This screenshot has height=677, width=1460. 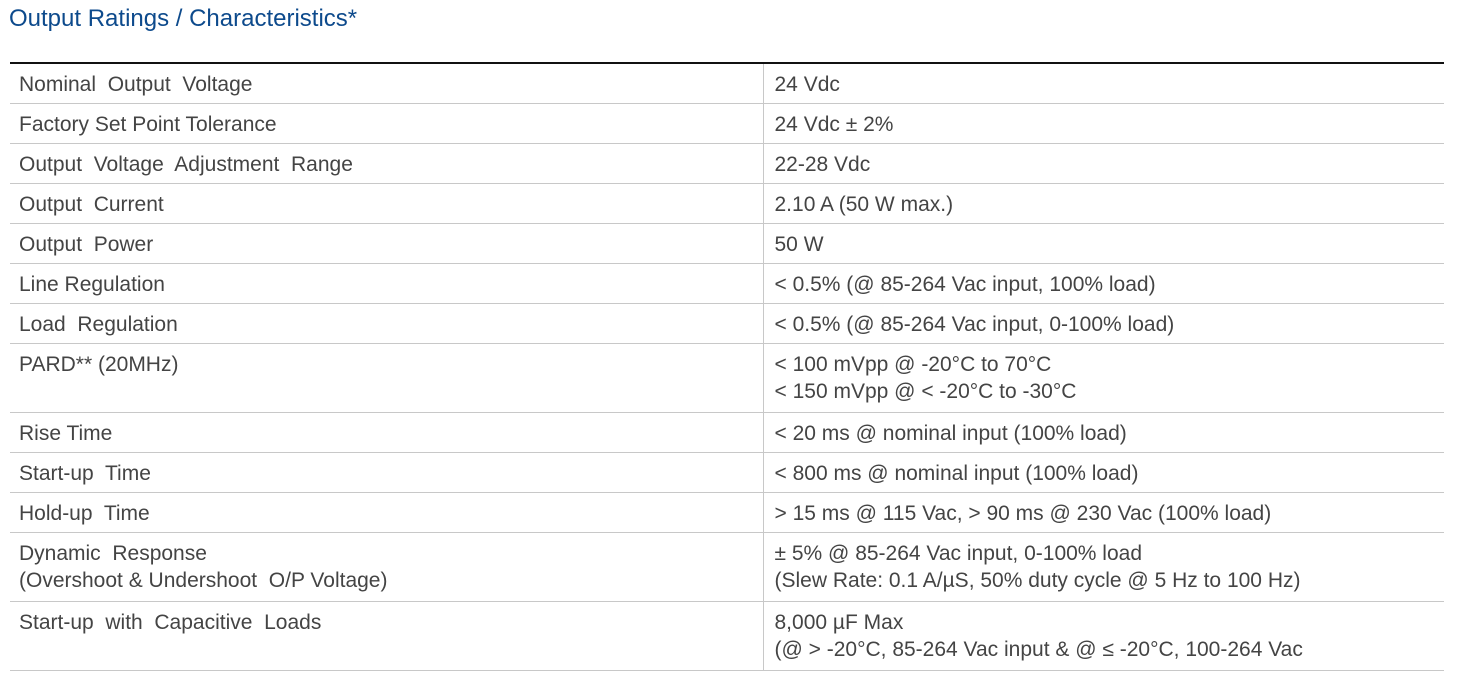 I want to click on value-text: < 100 mVpp @ -20°C to 70°C, so click(x=913, y=364).